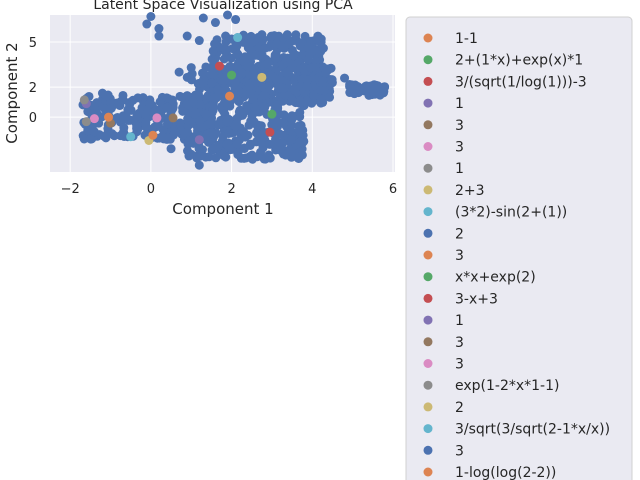 Image resolution: width=640 pixels, height=480 pixels. Describe the element at coordinates (507, 386) in the screenshot. I see `legend-label: exp(1-2*x*1-1)` at that location.